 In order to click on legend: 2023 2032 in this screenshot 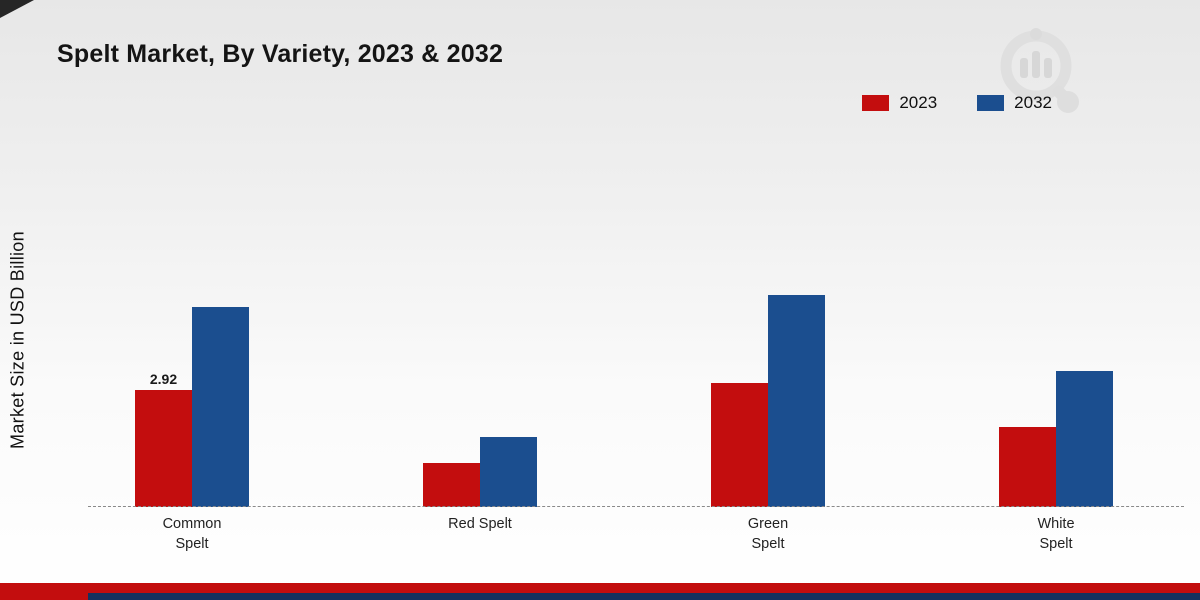, I will do `click(957, 103)`.